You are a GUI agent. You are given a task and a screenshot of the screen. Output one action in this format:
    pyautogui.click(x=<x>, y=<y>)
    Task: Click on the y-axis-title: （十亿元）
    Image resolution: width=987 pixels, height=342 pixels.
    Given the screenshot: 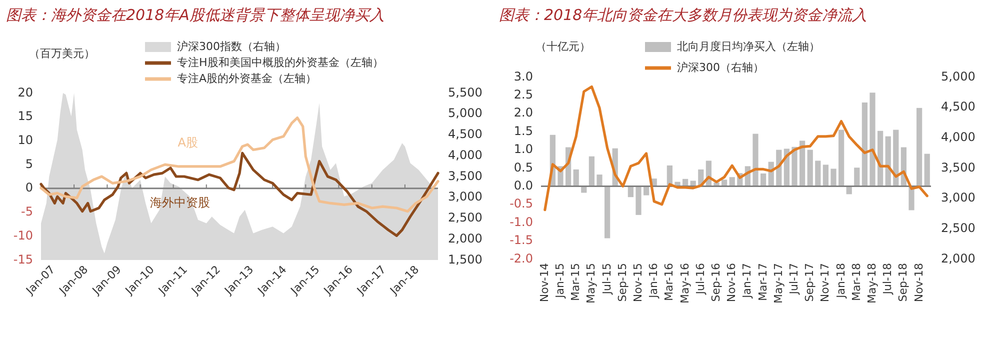 What is the action you would take?
    pyautogui.click(x=563, y=46)
    